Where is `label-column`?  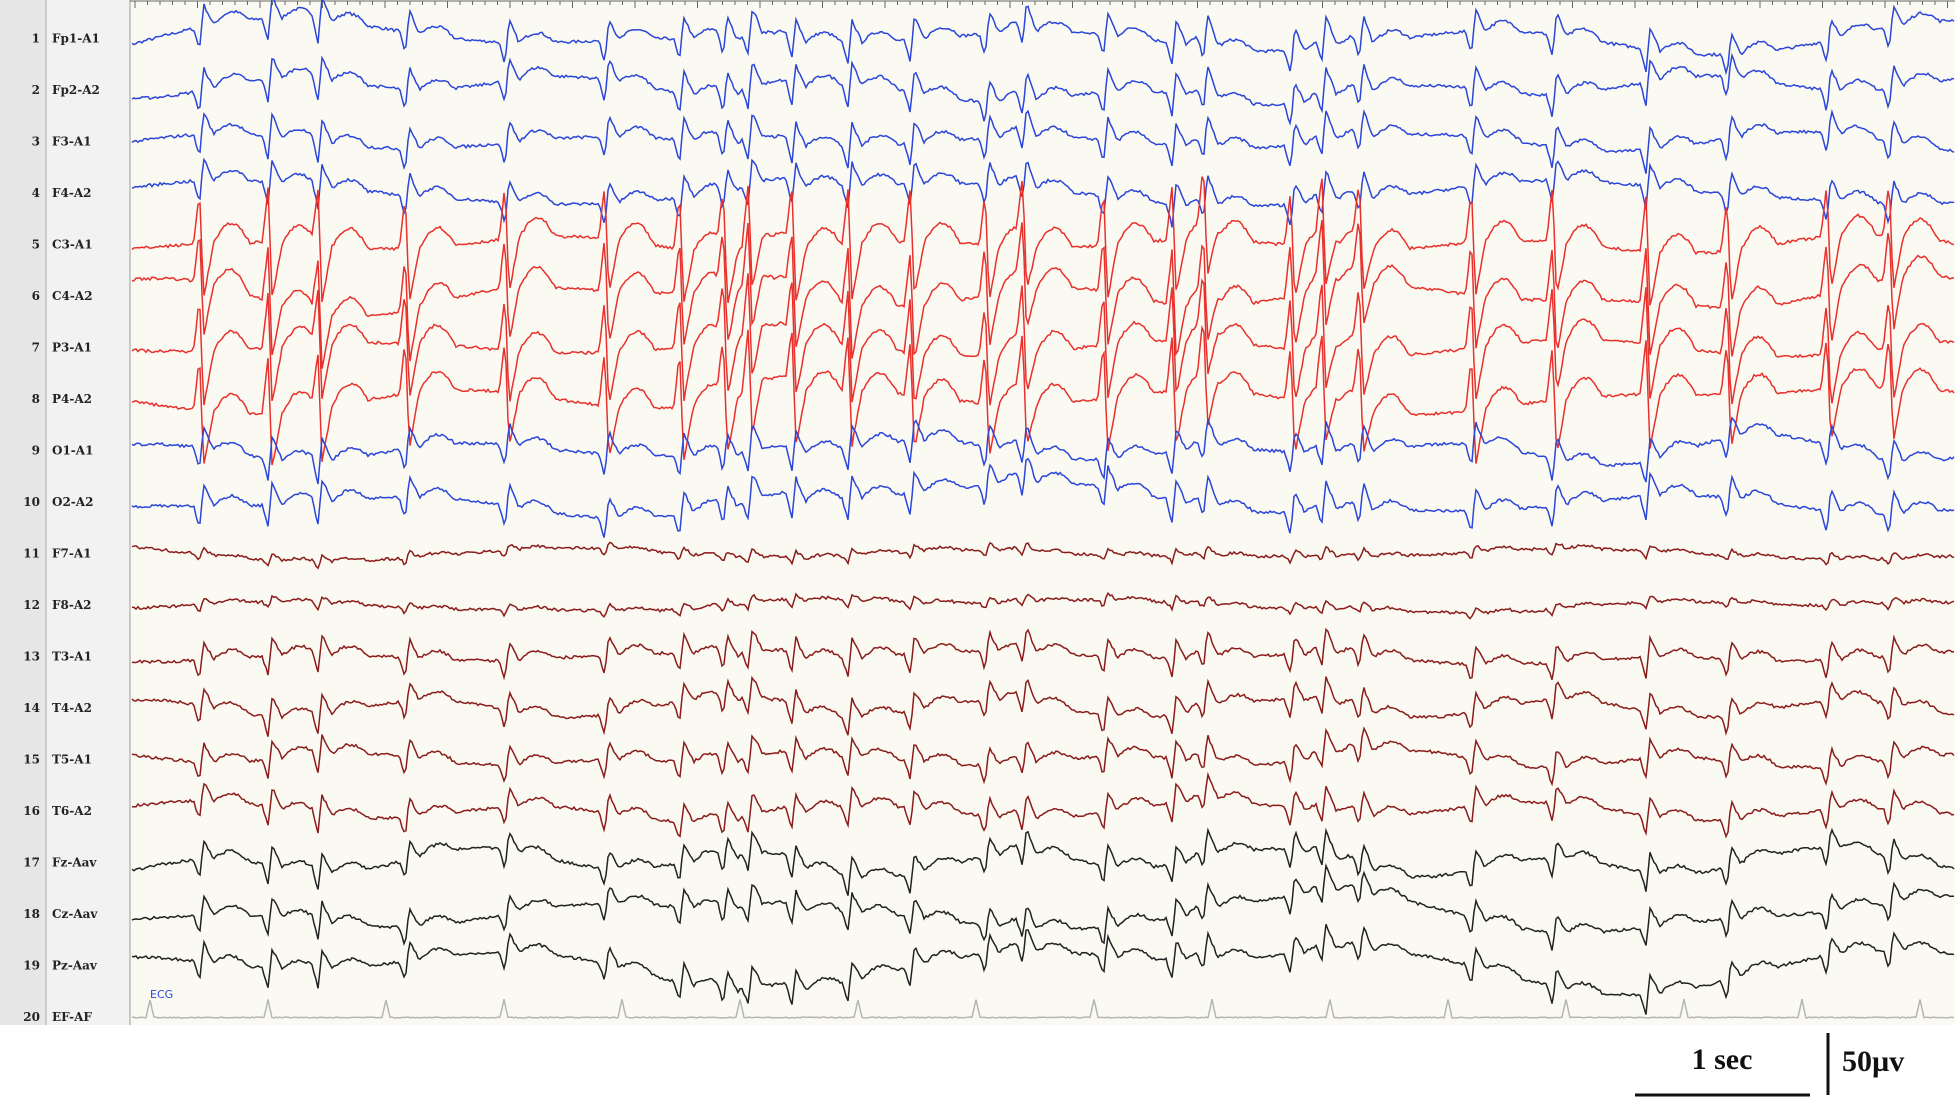 label-column is located at coordinates (88, 512).